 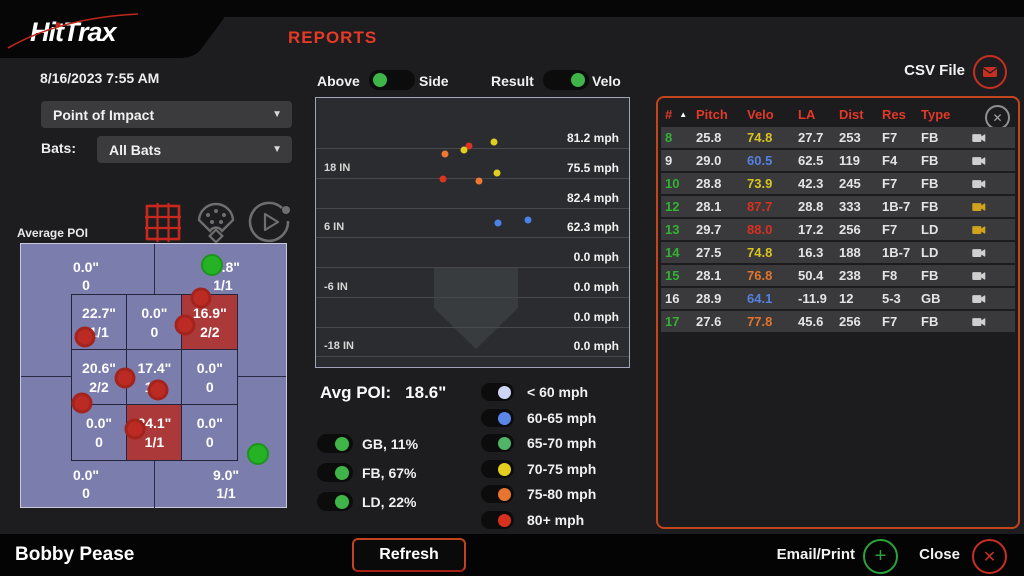 What do you see at coordinates (566, 80) in the screenshot?
I see `mode-toggle` at bounding box center [566, 80].